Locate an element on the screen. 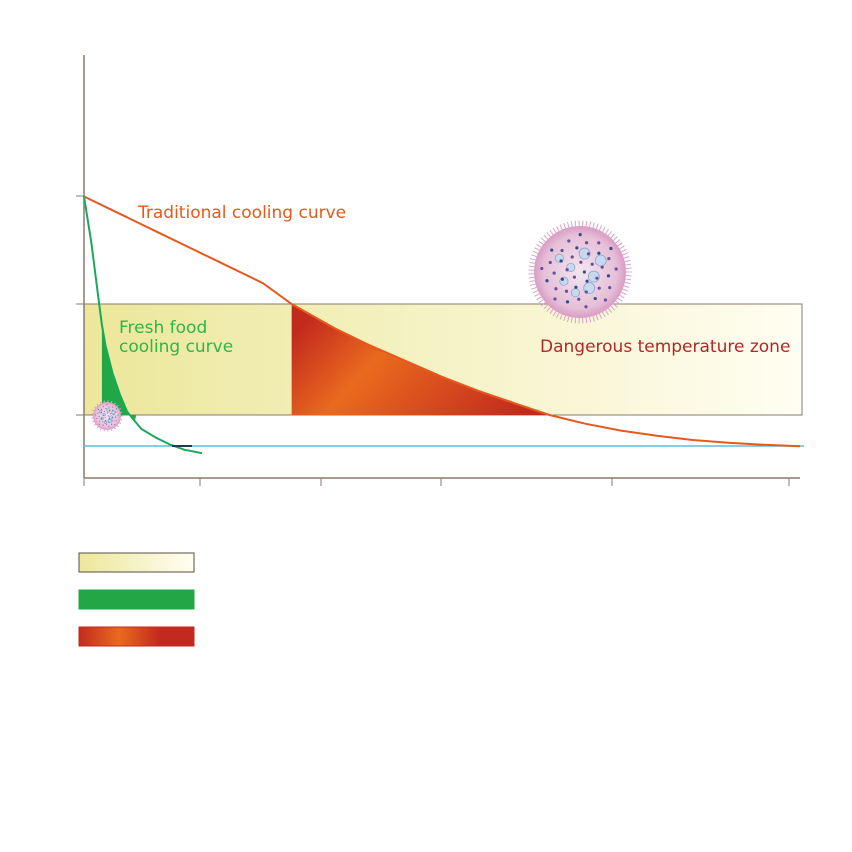 The height and width of the screenshot is (852, 852). traditional-curve-label: Traditional cooling curve is located at coordinates (241, 213).